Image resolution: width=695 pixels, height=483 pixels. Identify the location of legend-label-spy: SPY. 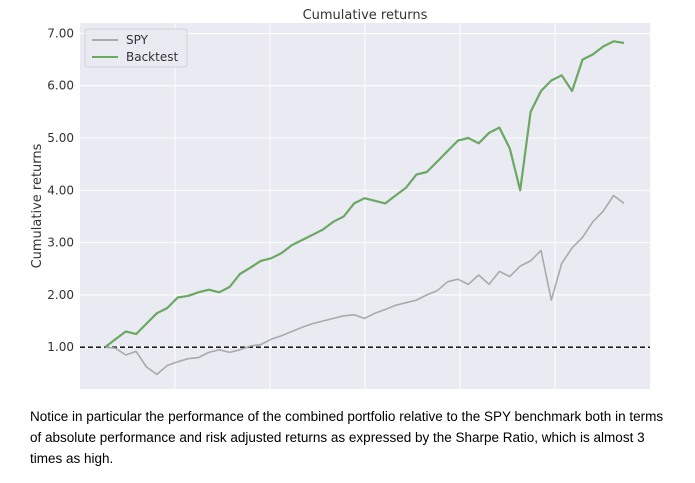
(137, 40).